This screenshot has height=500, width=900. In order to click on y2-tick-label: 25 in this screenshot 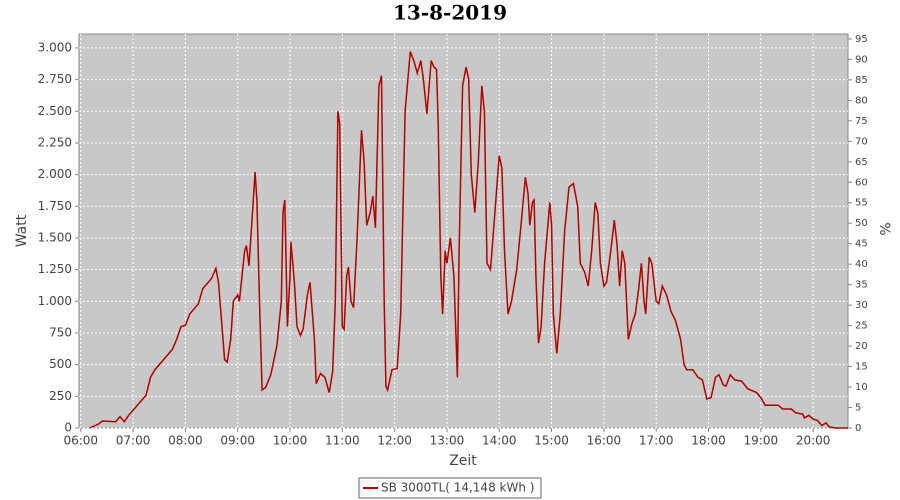, I will do `click(861, 326)`.